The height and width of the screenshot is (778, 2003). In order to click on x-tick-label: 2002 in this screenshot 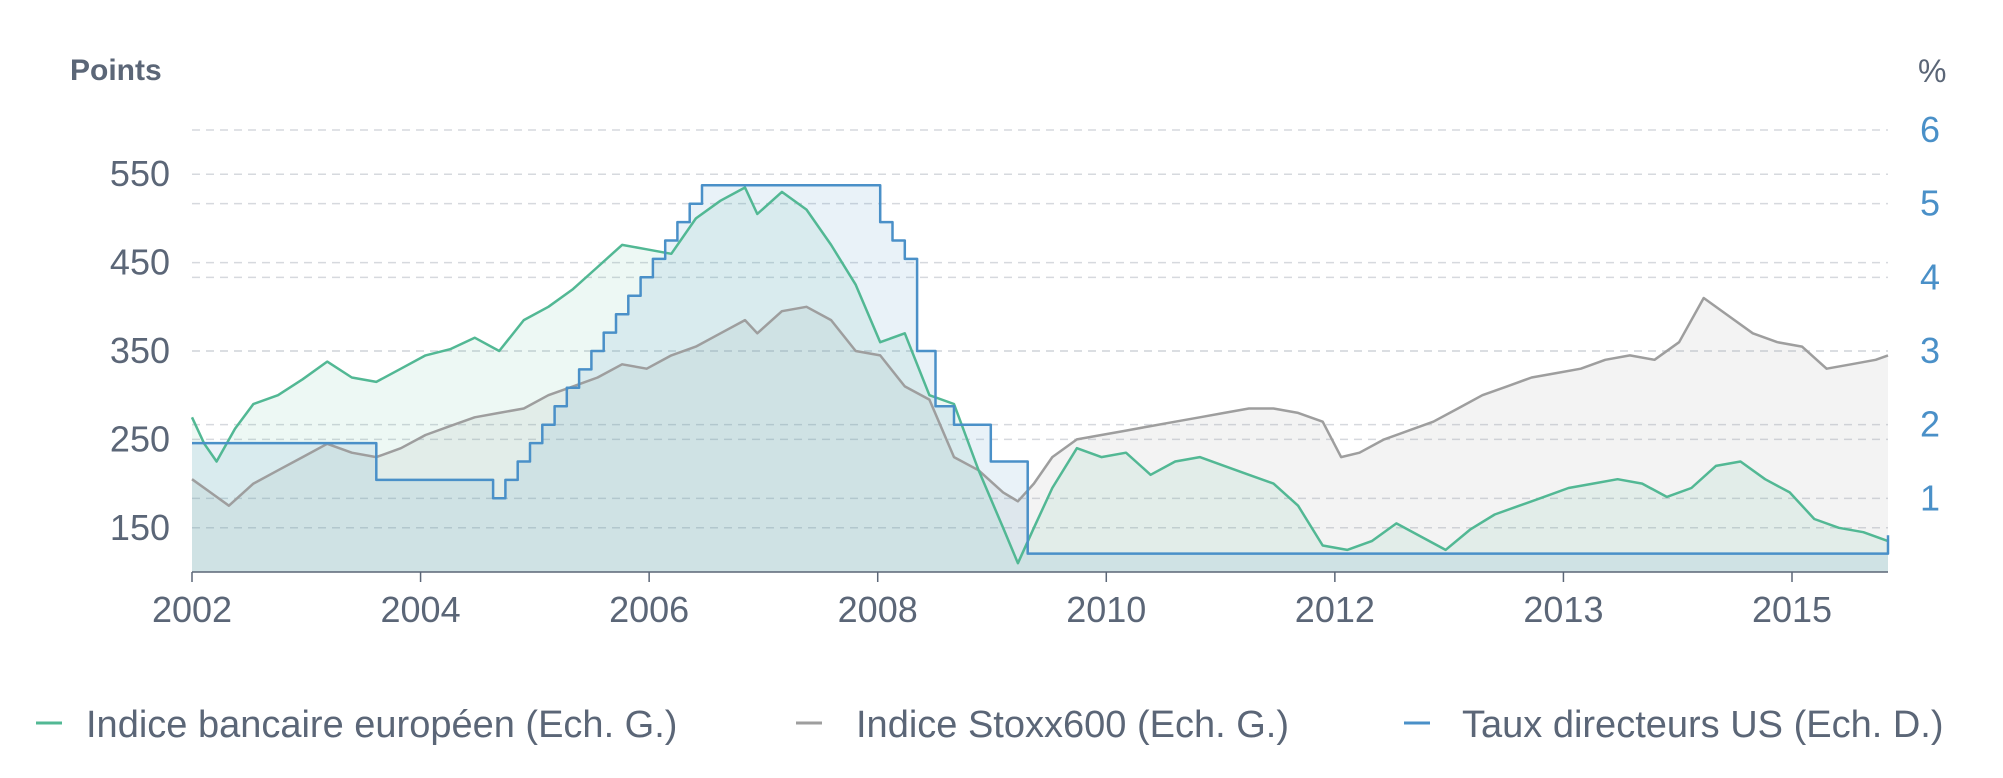, I will do `click(192, 609)`.